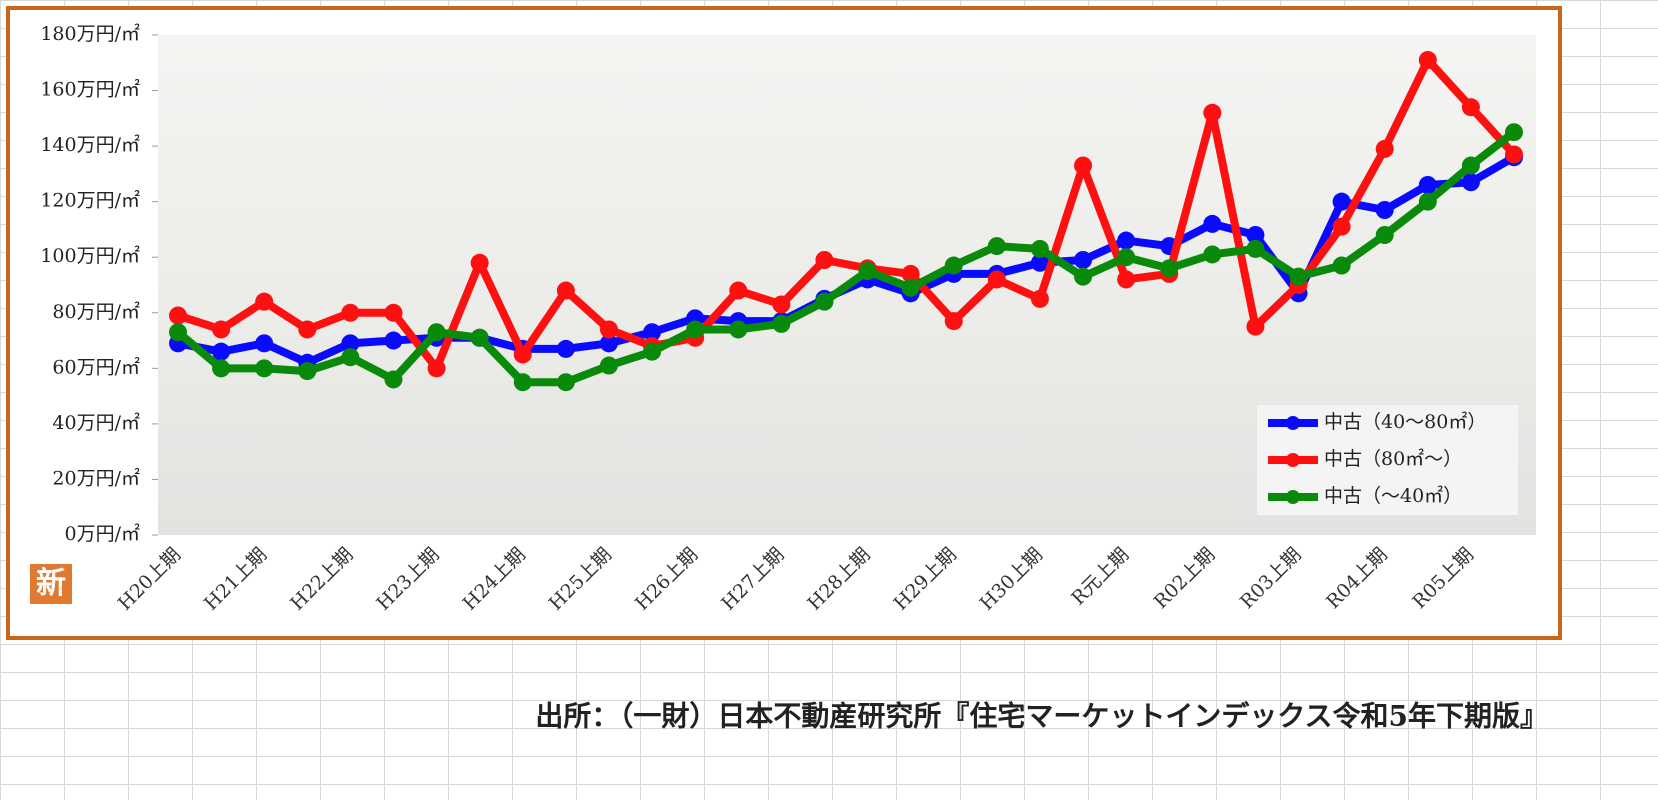 The width and height of the screenshot is (1658, 800). Describe the element at coordinates (1041, 716) in the screenshot. I see `source-note: 出所：（一財）日本不動産研究所『住宅マーケットインデックス令和5年下期版』` at that location.